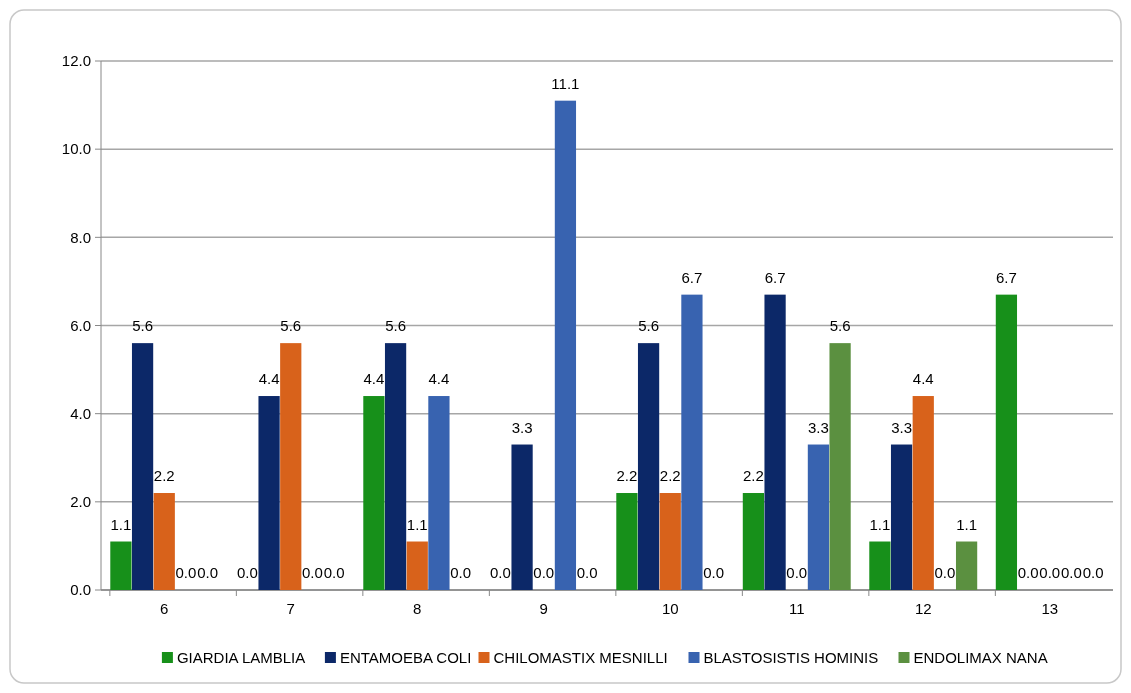  I want to click on x-tick-label: 13, so click(1050, 608).